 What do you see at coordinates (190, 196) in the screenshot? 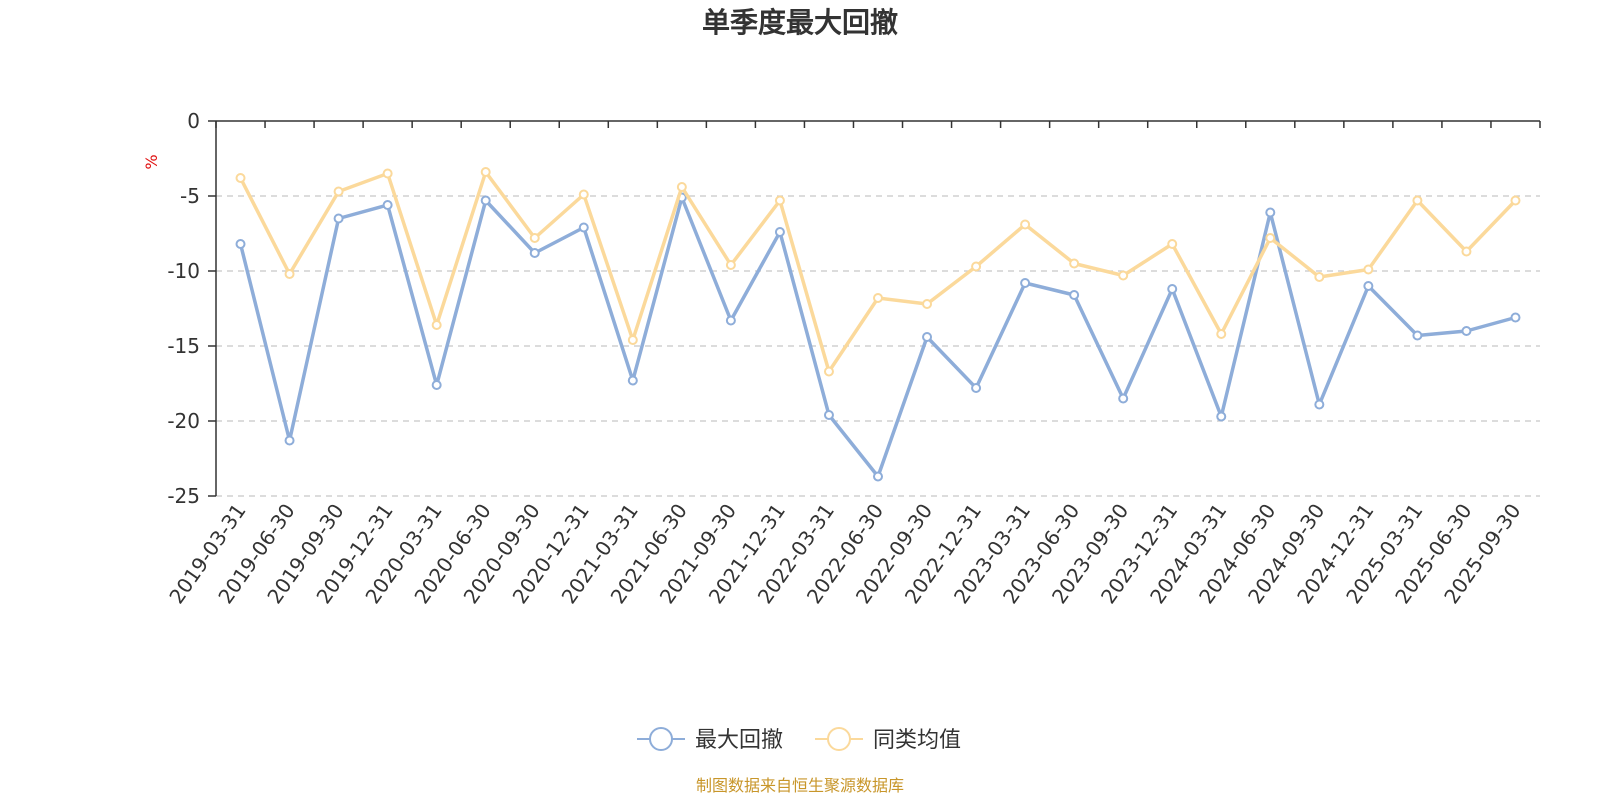
I see `y-tick-label: -5` at bounding box center [190, 196].